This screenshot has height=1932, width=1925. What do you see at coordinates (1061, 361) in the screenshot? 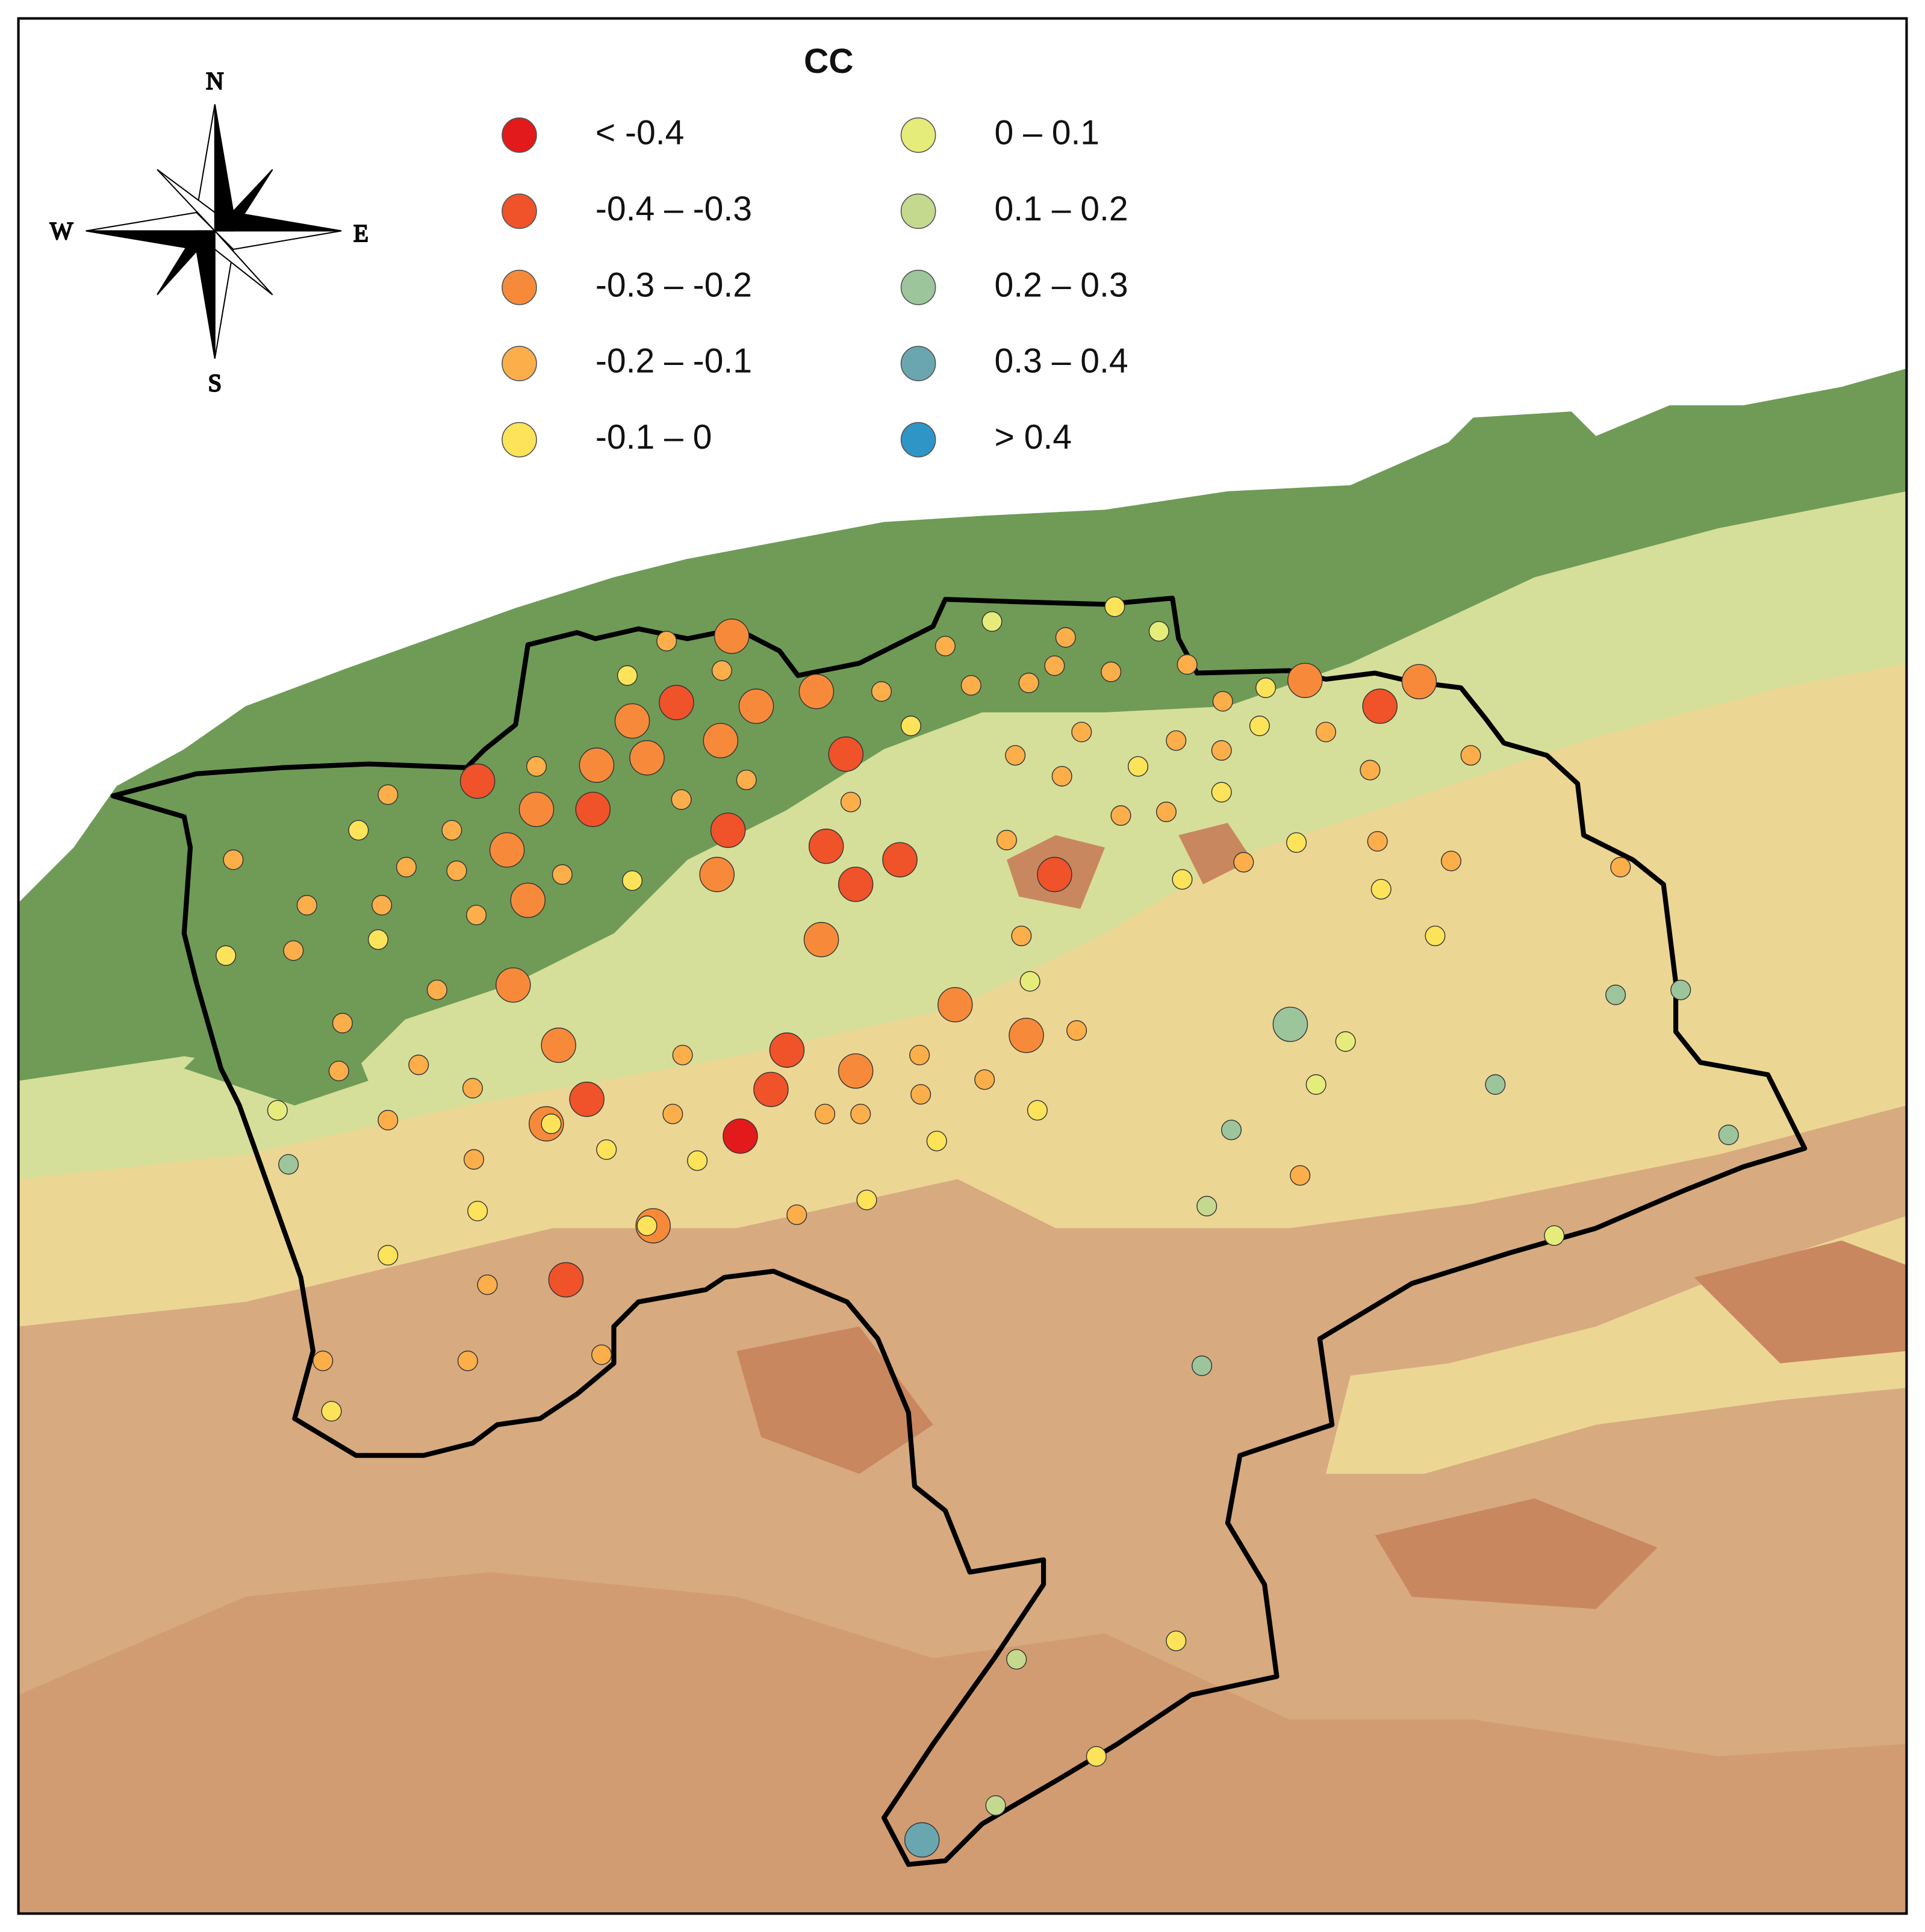
I see `legend-label: 0.3 – 0.4` at bounding box center [1061, 361].